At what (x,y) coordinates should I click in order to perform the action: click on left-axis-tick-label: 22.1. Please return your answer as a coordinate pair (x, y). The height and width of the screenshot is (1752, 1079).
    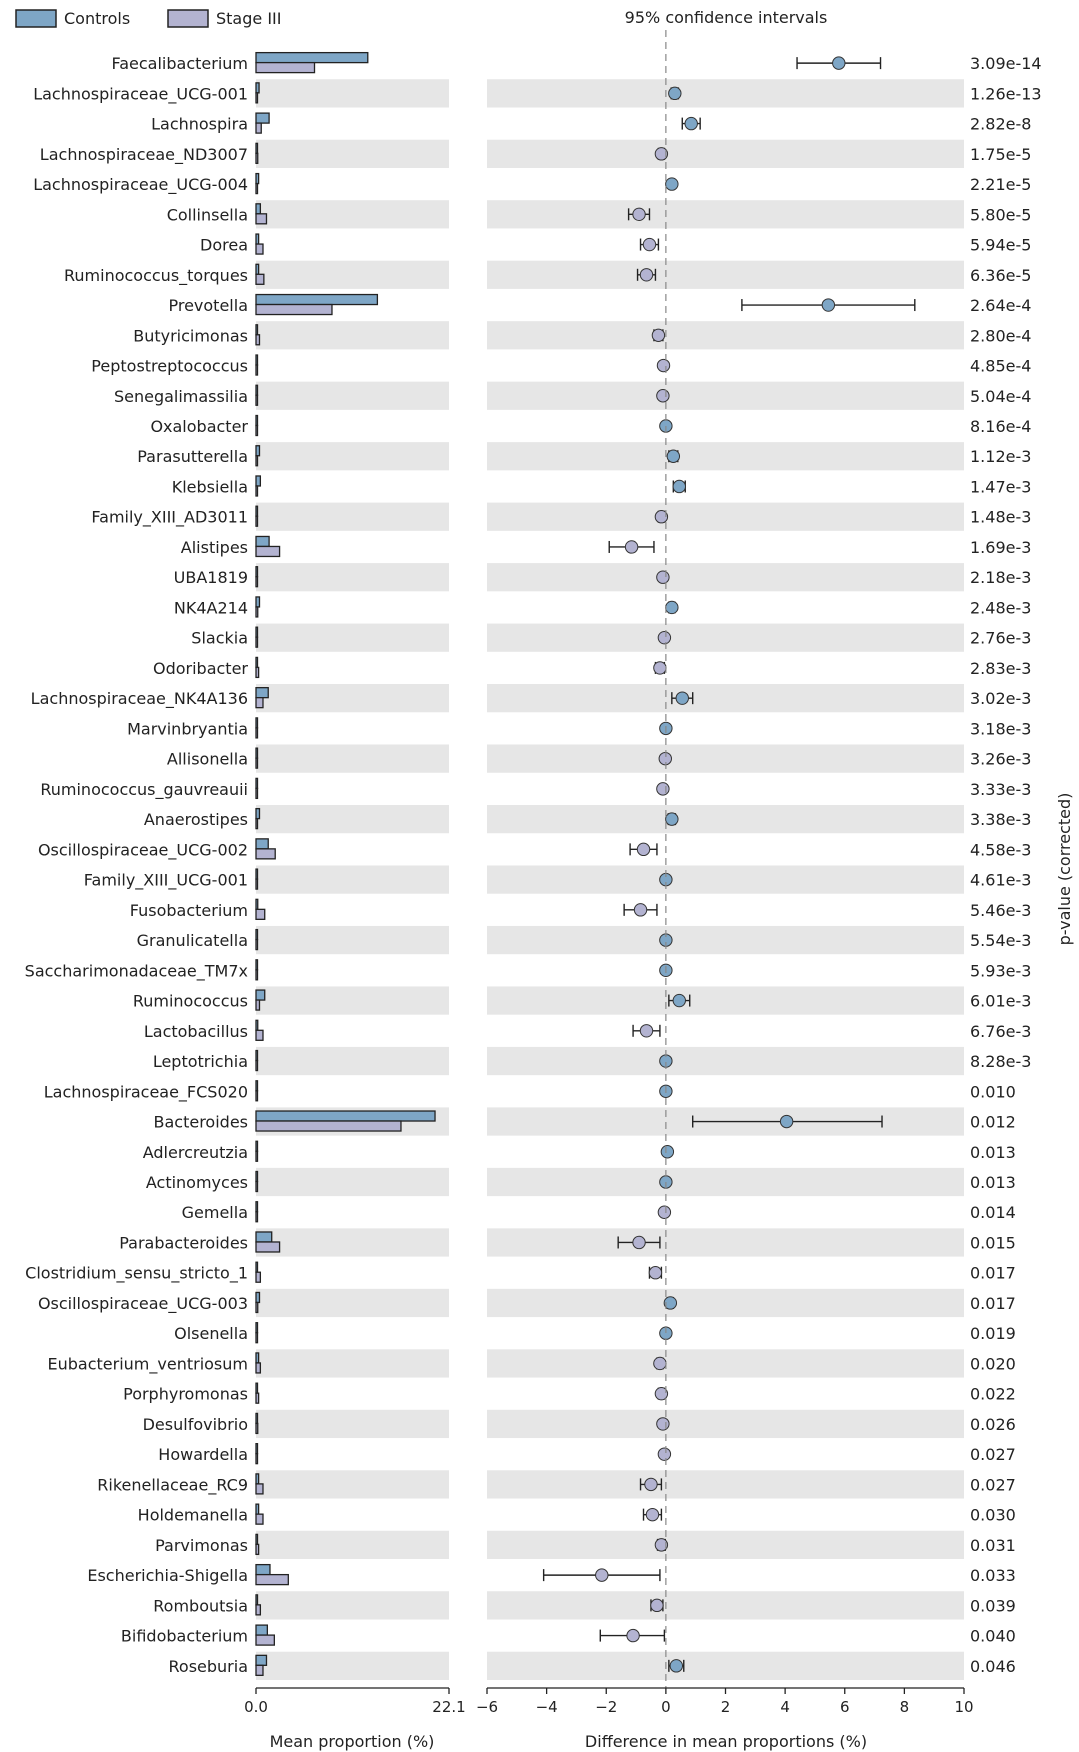
    Looking at the image, I should click on (448, 1707).